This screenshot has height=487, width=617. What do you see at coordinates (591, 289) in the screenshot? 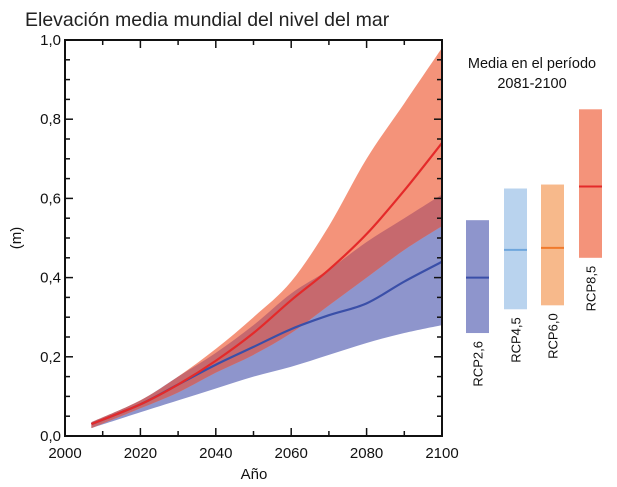
I see `period-bar-label: RCP8,5` at bounding box center [591, 289].